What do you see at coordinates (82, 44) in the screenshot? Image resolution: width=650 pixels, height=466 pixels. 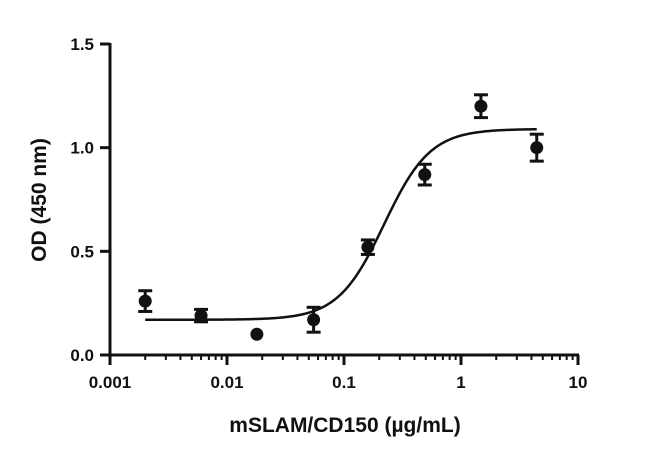 I see `y-tick-label: 1.5` at bounding box center [82, 44].